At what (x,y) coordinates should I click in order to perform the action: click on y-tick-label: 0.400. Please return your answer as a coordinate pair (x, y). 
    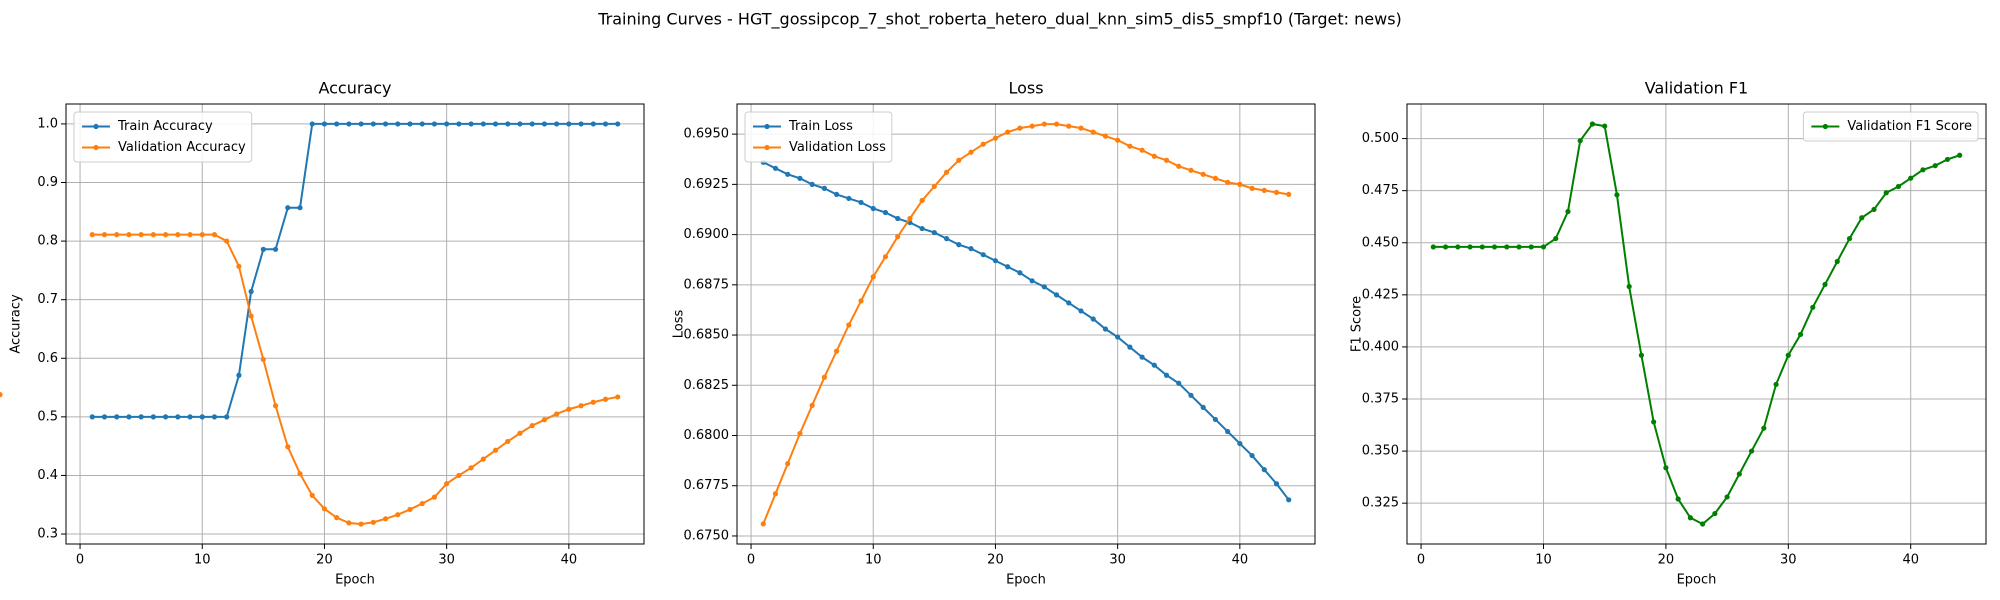
    Looking at the image, I should click on (1380, 346).